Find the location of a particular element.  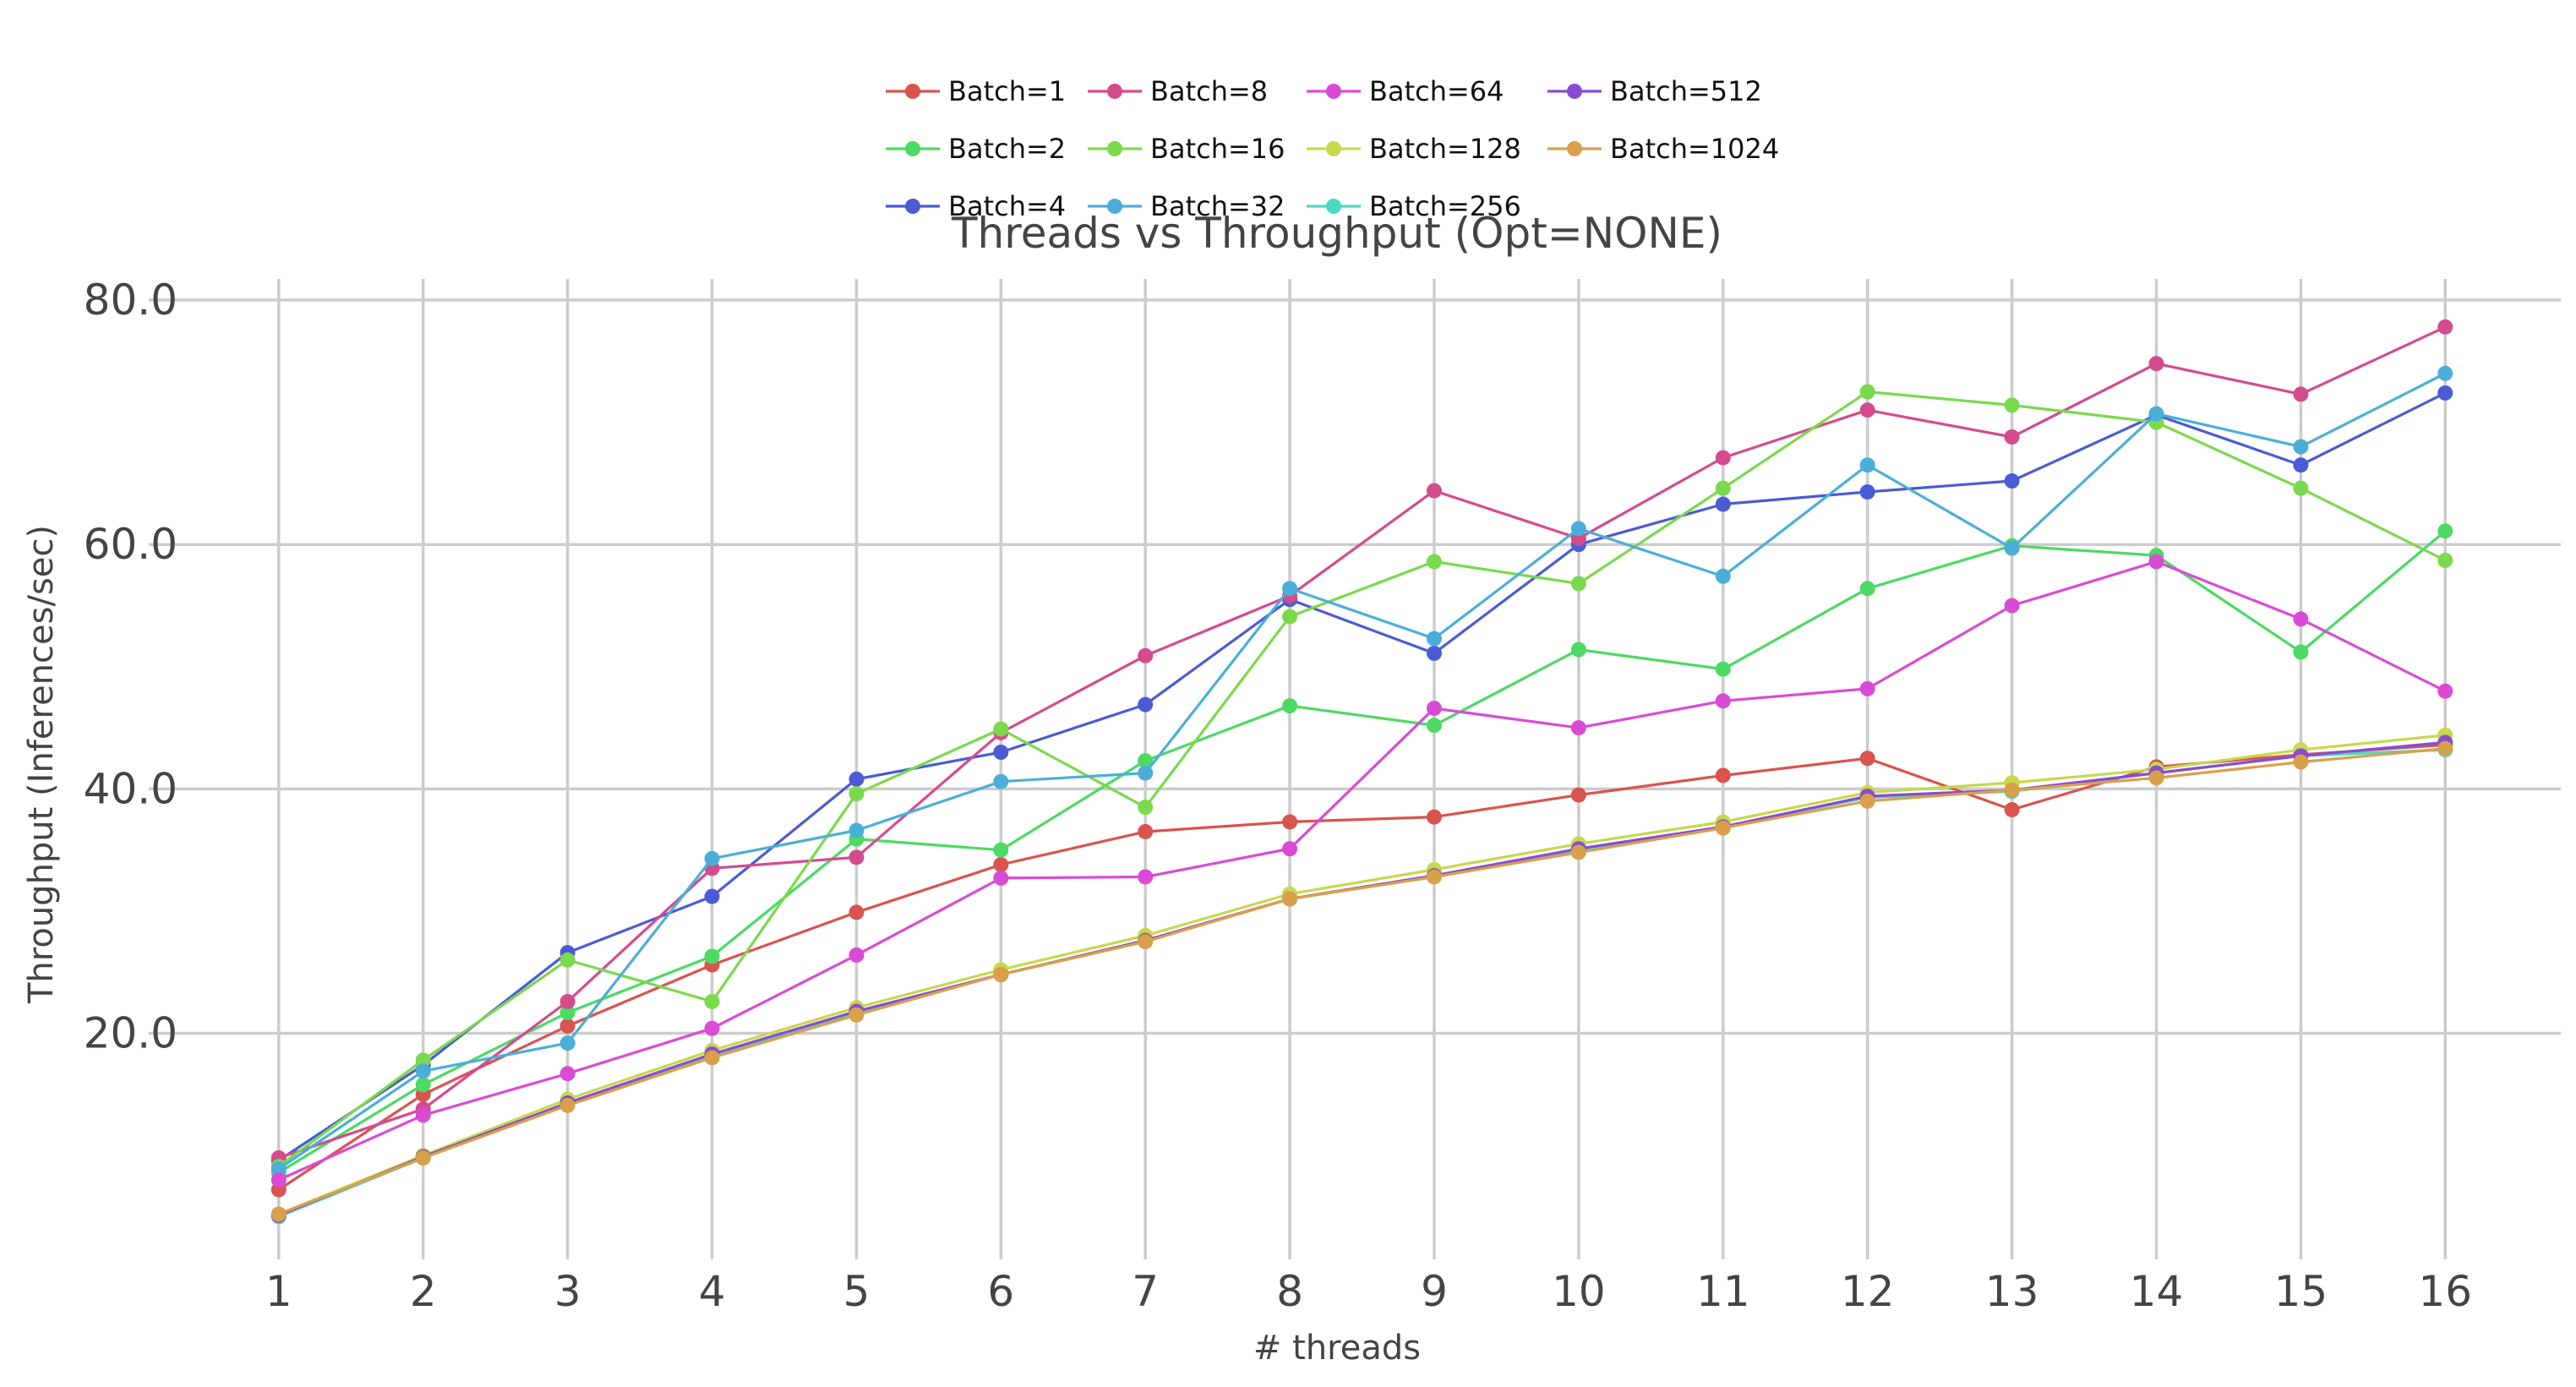

legend-item: Batch=16 is located at coordinates (1186, 149).